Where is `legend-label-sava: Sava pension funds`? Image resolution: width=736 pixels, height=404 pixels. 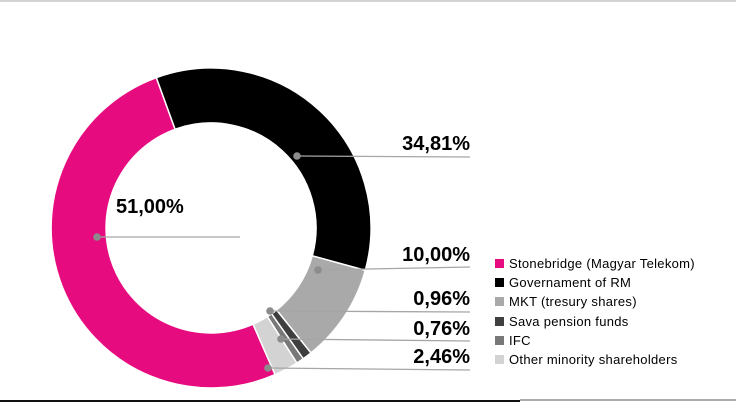
legend-label-sava: Sava pension funds is located at coordinates (569, 321).